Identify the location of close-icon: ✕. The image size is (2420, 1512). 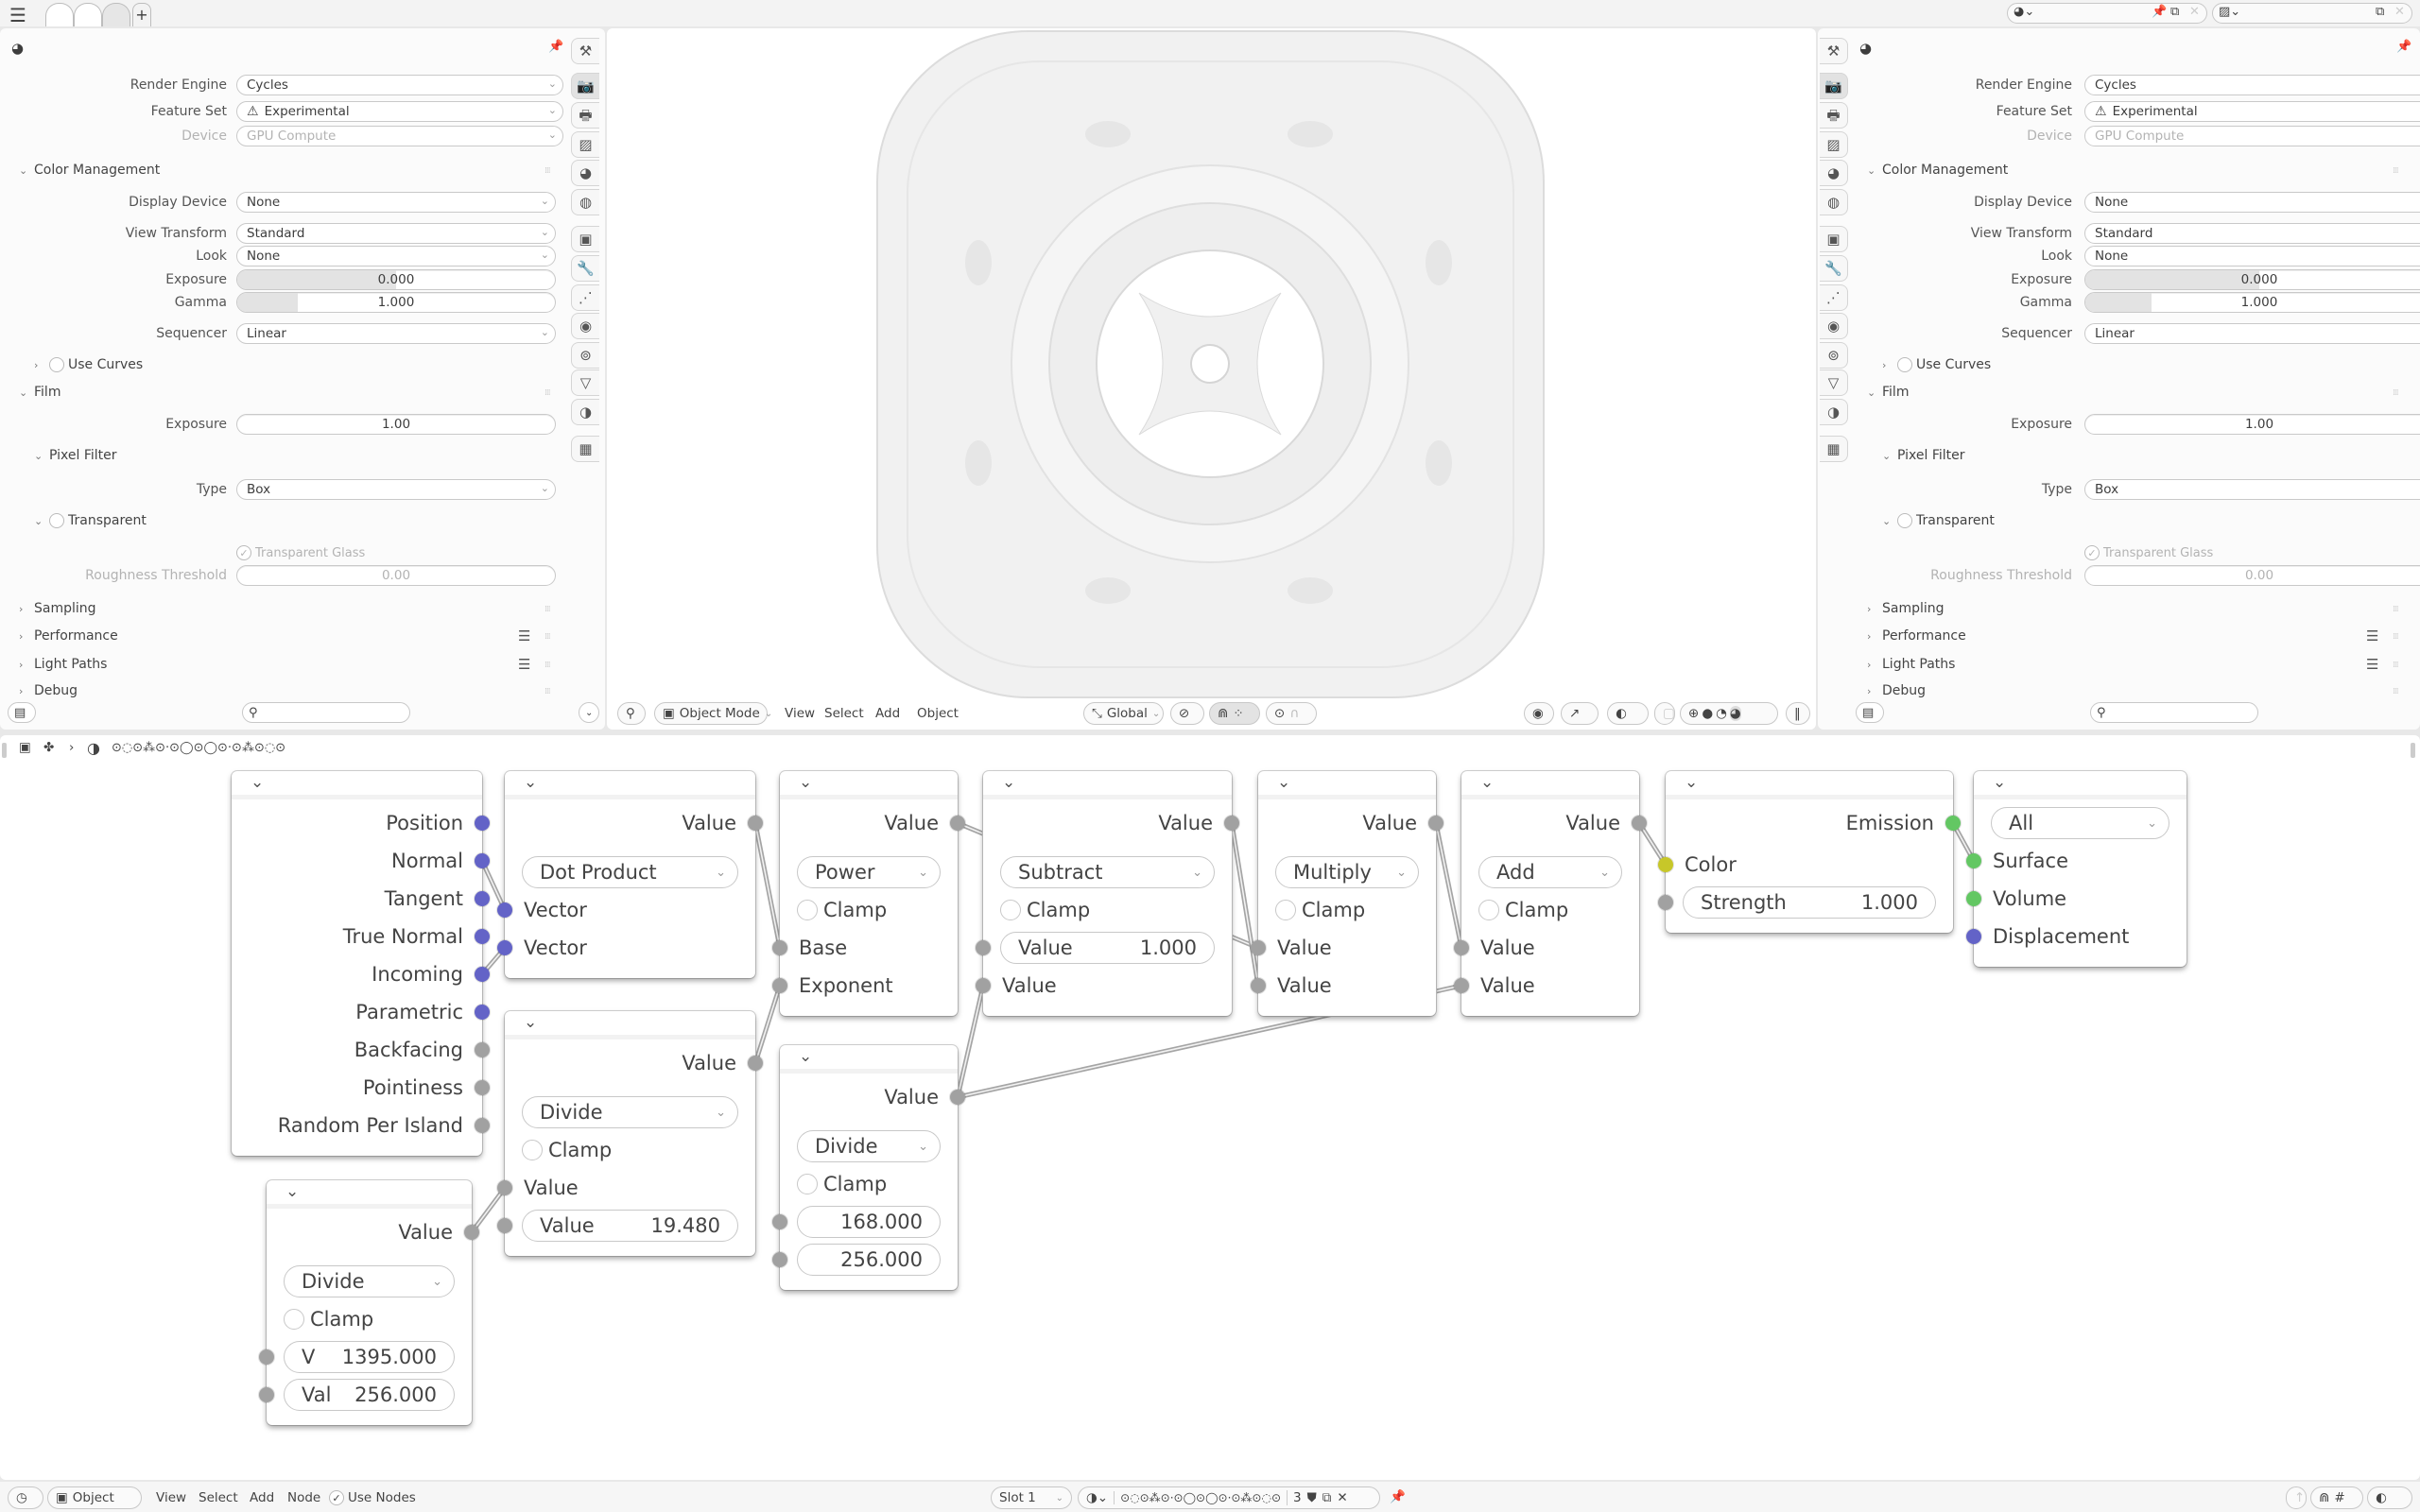
(2399, 12).